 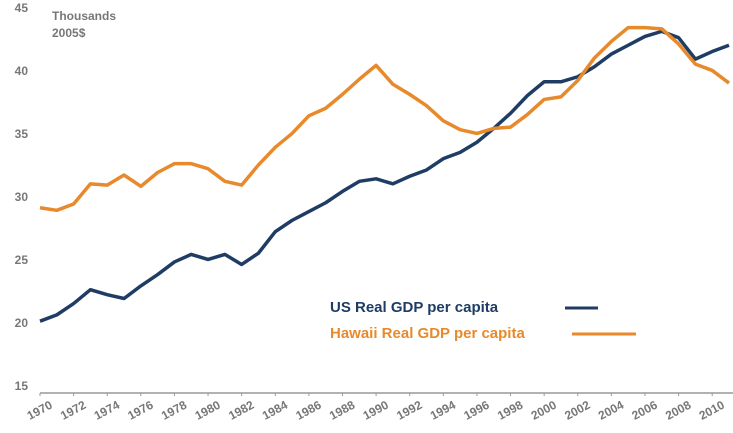 What do you see at coordinates (73, 410) in the screenshot?
I see `x-tick-label: 1972` at bounding box center [73, 410].